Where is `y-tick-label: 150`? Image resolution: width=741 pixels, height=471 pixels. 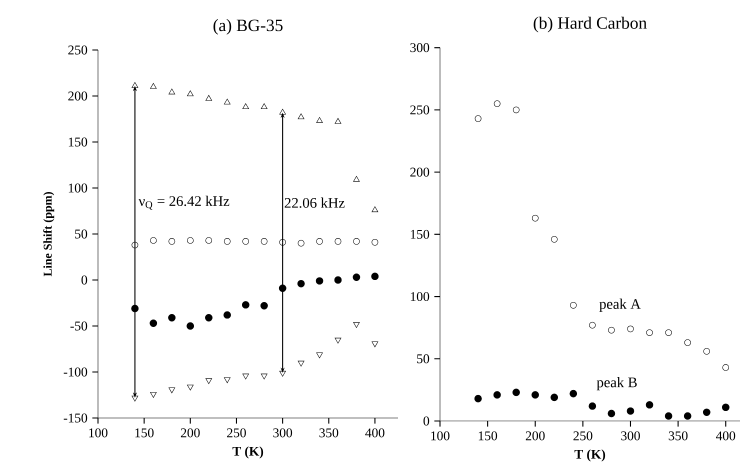 y-tick-label: 150 is located at coordinates (420, 234).